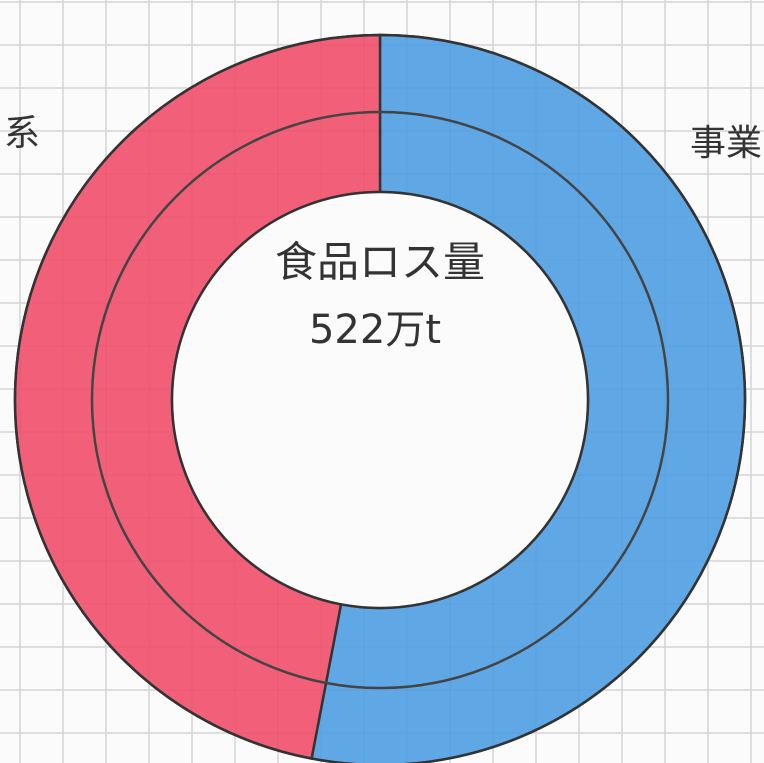 This screenshot has width=764, height=763. What do you see at coordinates (380, 262) in the screenshot?
I see `chart-title: 食品ロス量` at bounding box center [380, 262].